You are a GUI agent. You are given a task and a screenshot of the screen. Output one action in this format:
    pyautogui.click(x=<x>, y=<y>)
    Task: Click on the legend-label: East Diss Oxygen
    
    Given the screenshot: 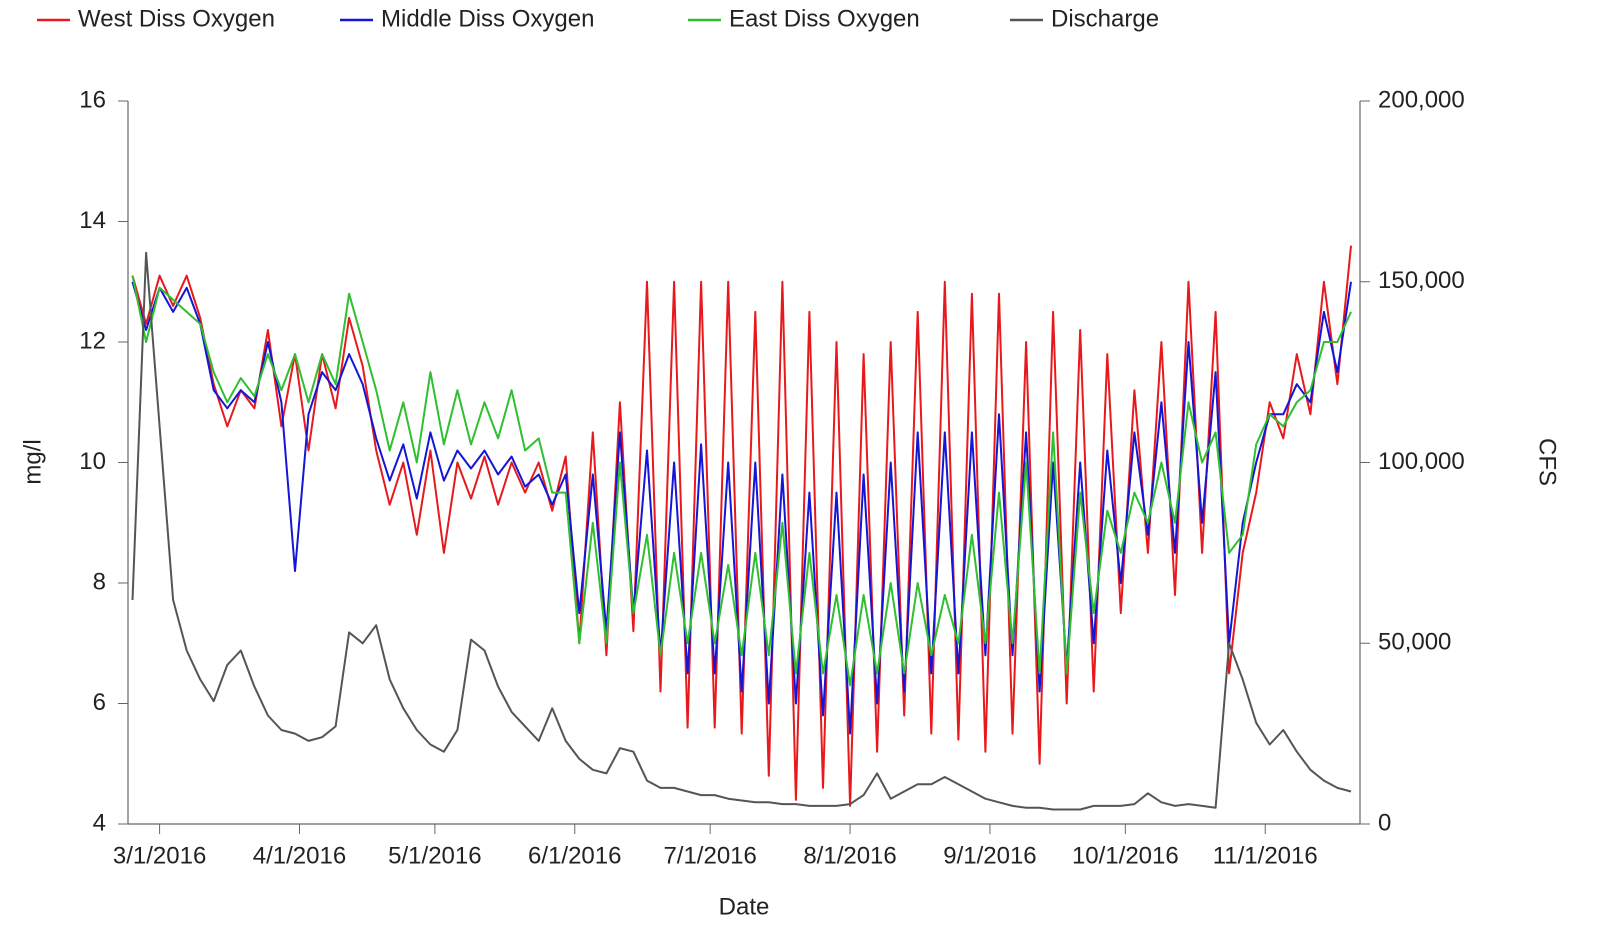 What is the action you would take?
    pyautogui.click(x=824, y=18)
    